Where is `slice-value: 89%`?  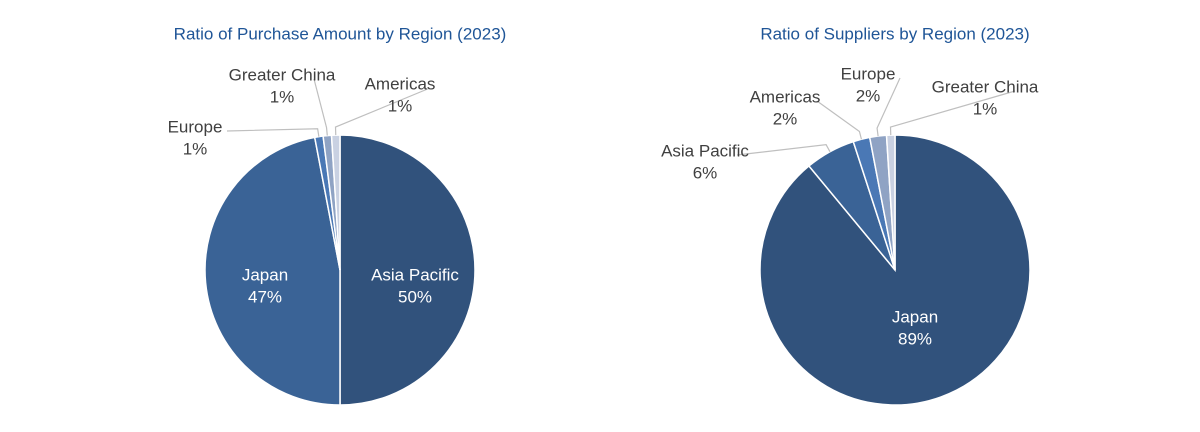 slice-value: 89% is located at coordinates (915, 338).